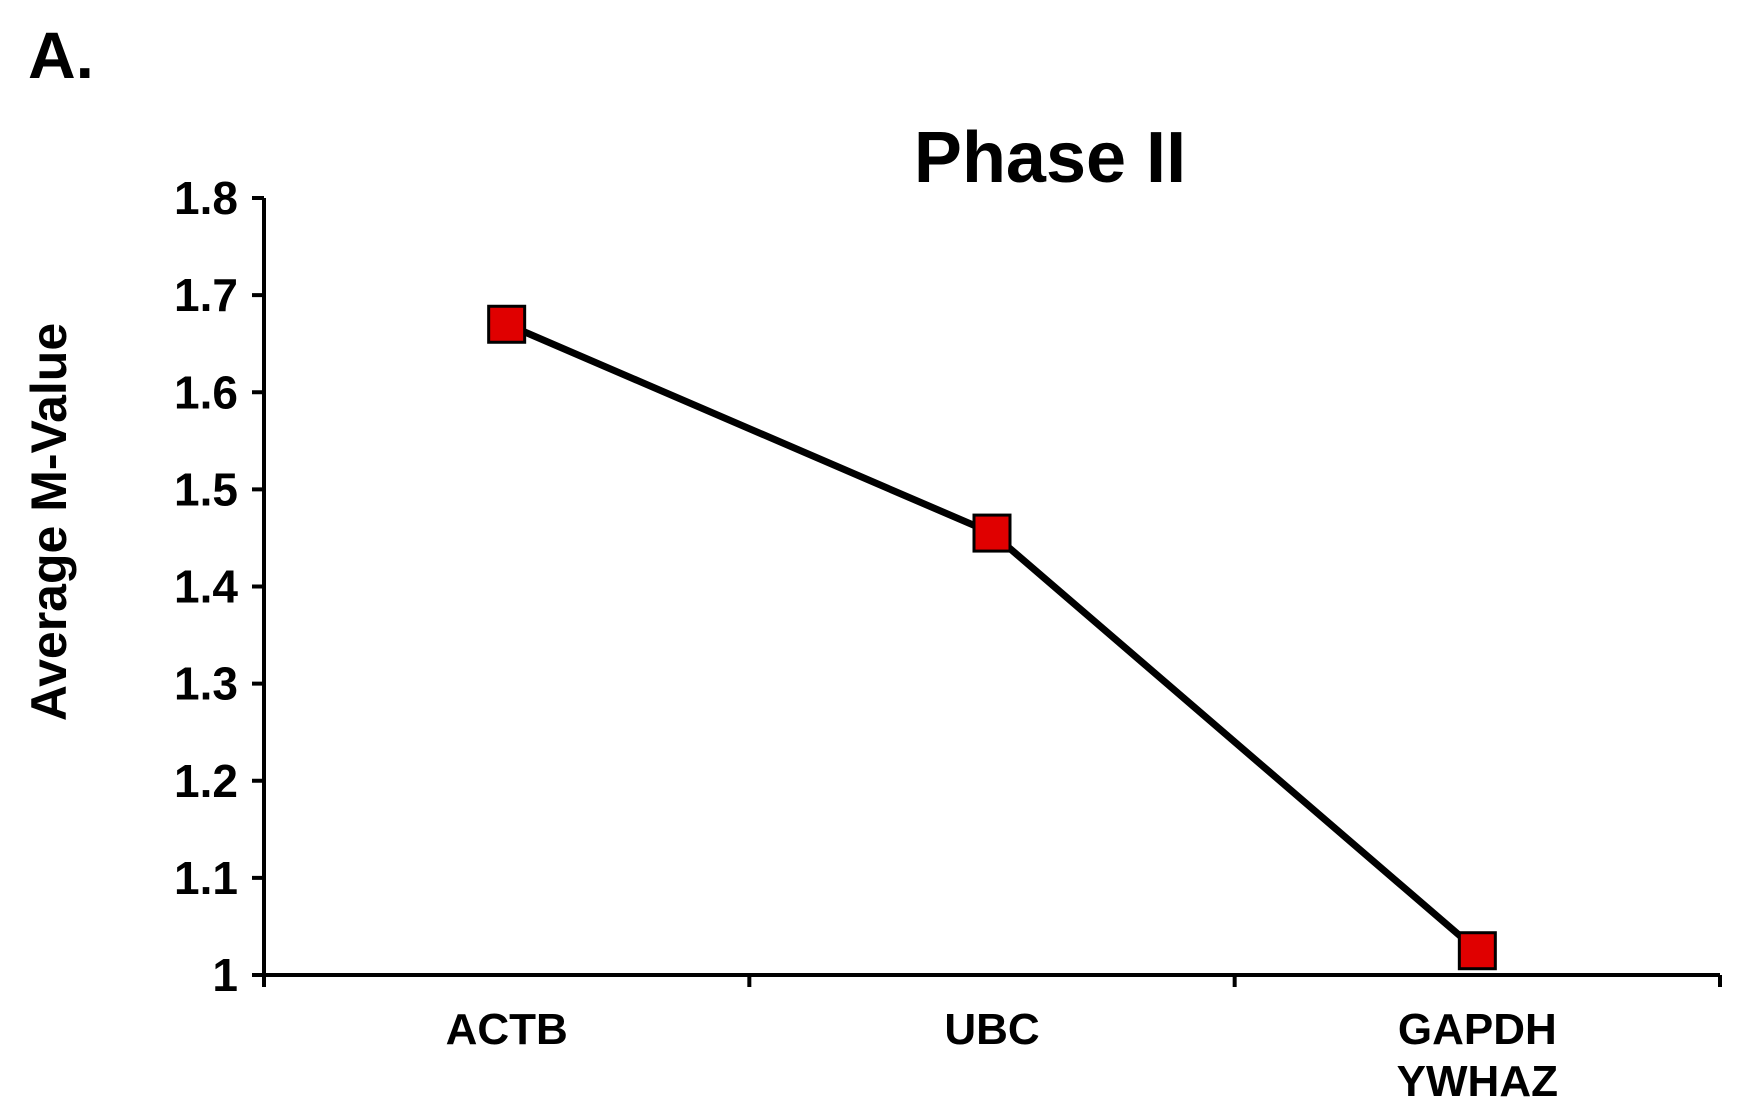 This screenshot has height=1110, width=1743. Describe the element at coordinates (49, 522) in the screenshot. I see `y-axis-label: Average M-Value` at that location.